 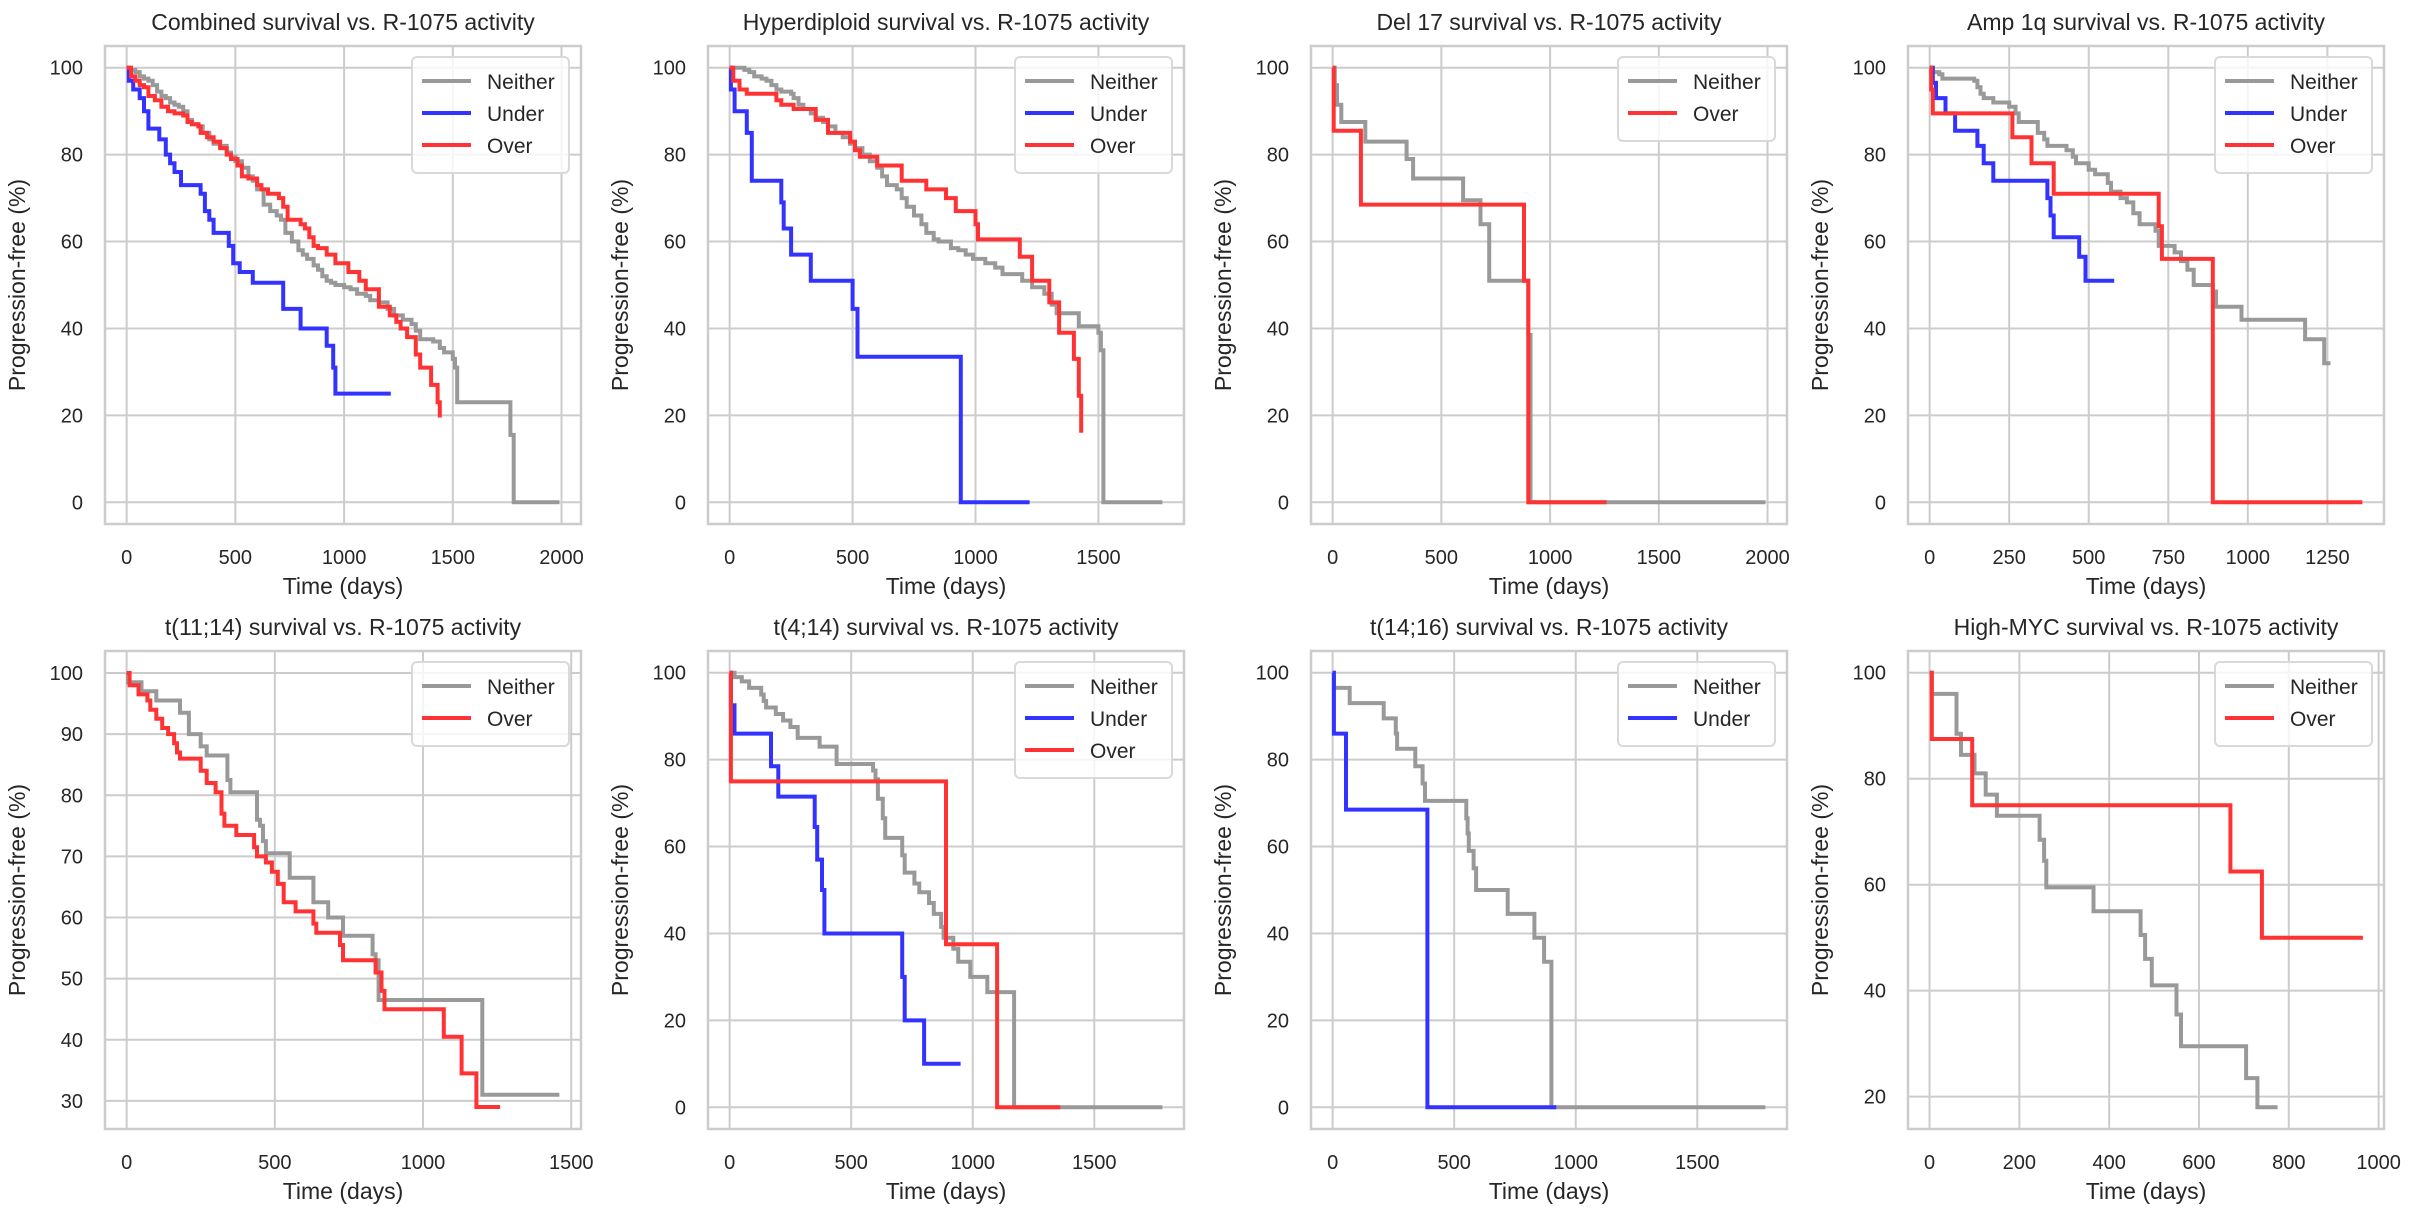 What do you see at coordinates (1549, 627) in the screenshot?
I see `subplot-title: t(14;16) survival vs. R-1075 activity` at bounding box center [1549, 627].